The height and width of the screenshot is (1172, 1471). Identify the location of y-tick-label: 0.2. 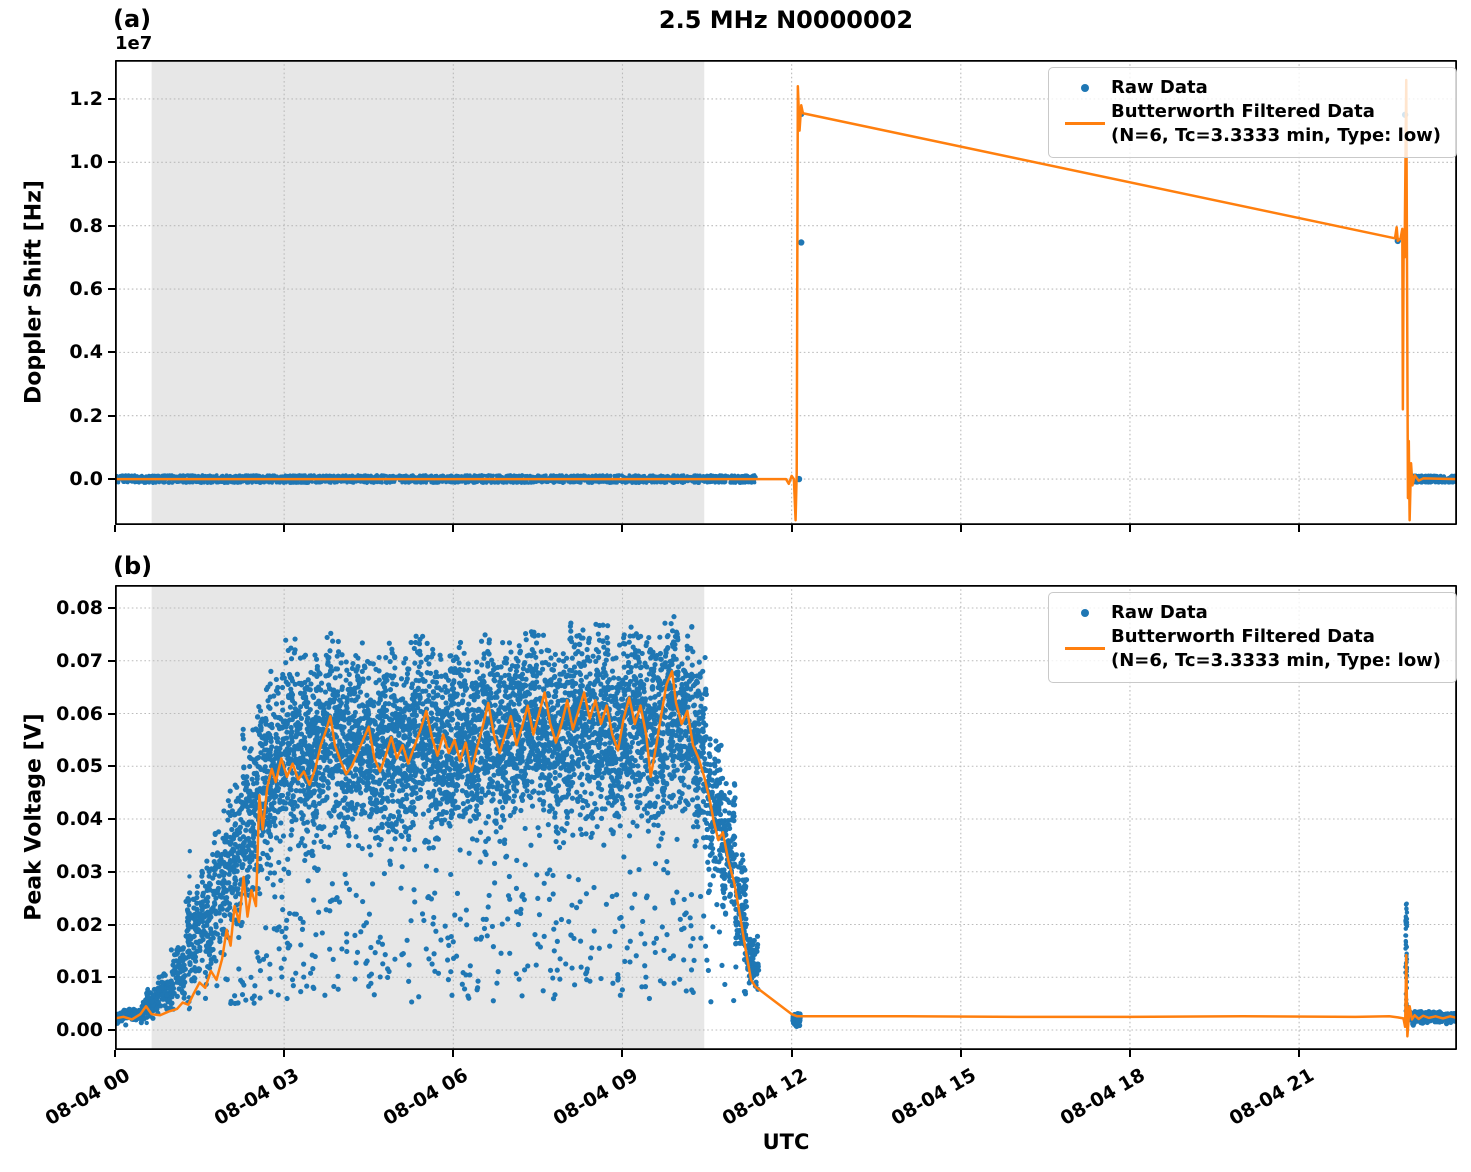
(86, 415).